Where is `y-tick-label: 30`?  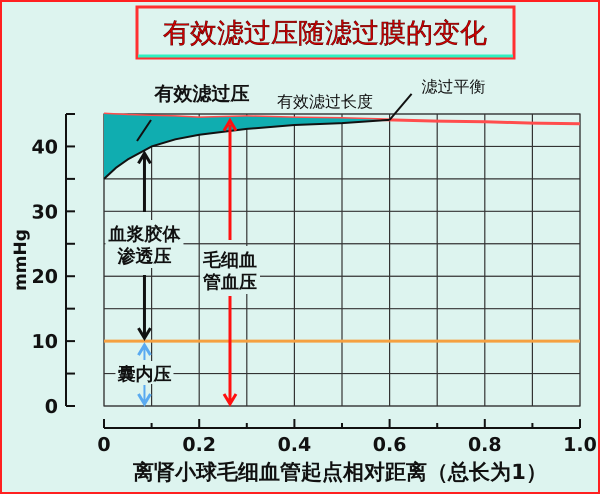 y-tick-label: 30 is located at coordinates (45, 212).